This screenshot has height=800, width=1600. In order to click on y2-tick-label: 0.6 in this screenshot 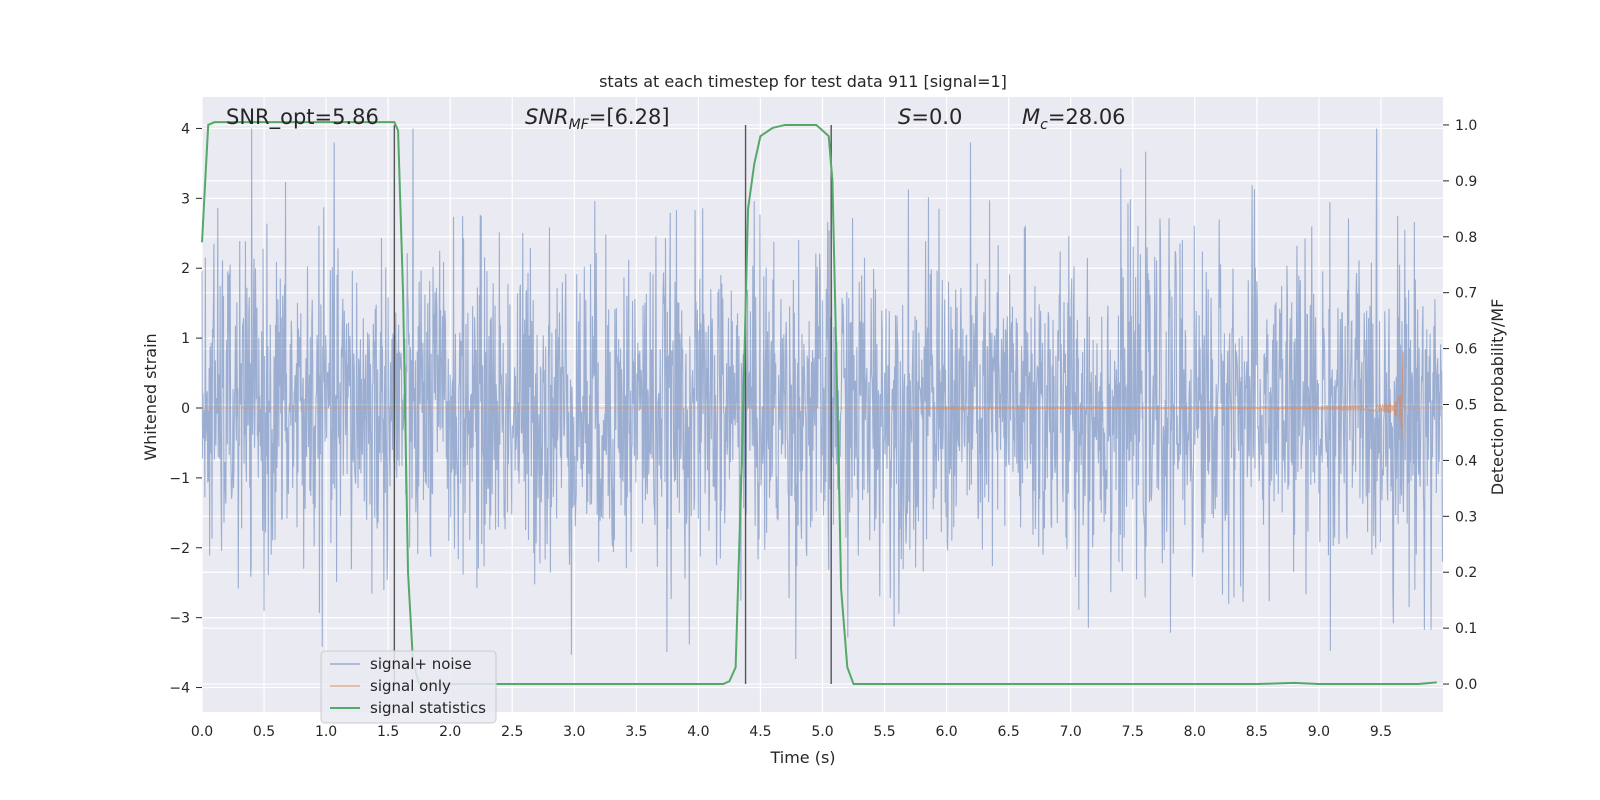, I will do `click(1466, 350)`.